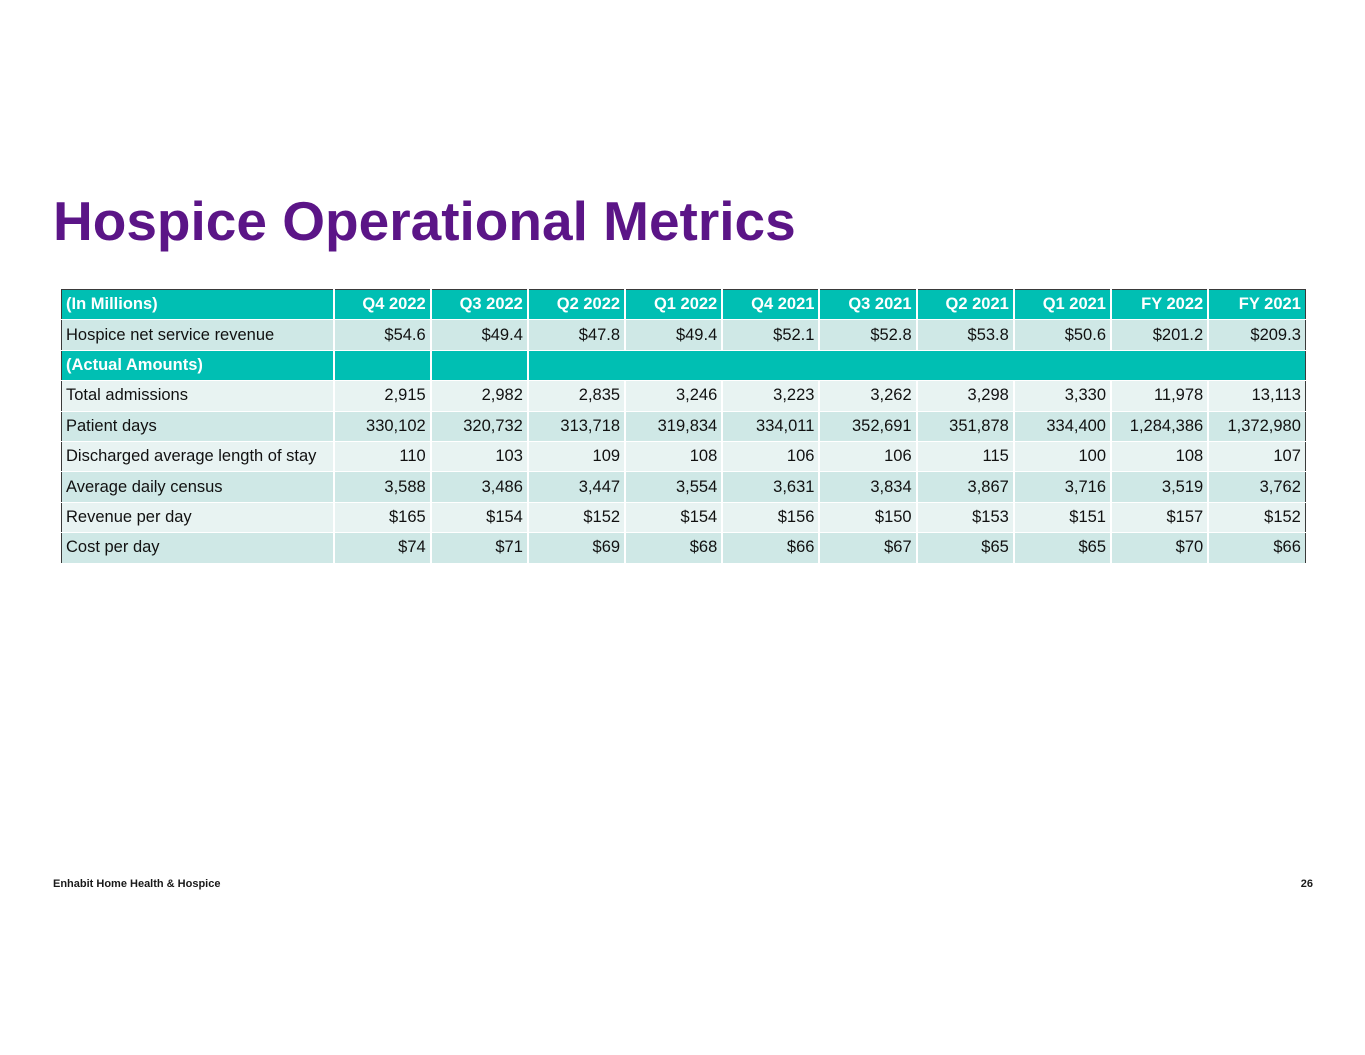 This screenshot has width=1365, height=1055. Describe the element at coordinates (965, 335) in the screenshot. I see `table-cell: $53.8` at that location.